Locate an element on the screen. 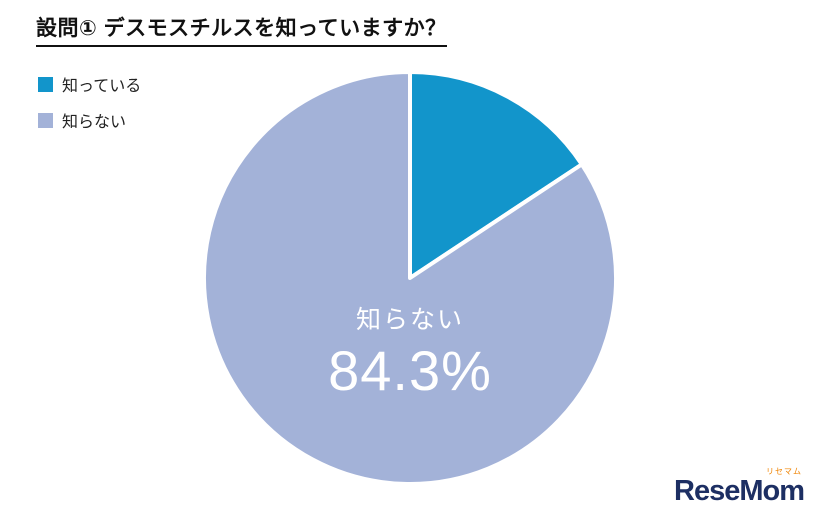  resemom-logo-subtext: リセマム is located at coordinates (784, 471).